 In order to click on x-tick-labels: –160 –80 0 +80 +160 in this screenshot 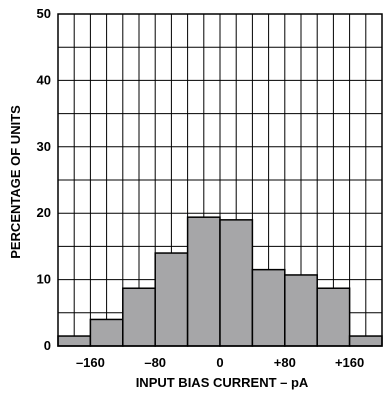, I will do `click(220, 362)`.